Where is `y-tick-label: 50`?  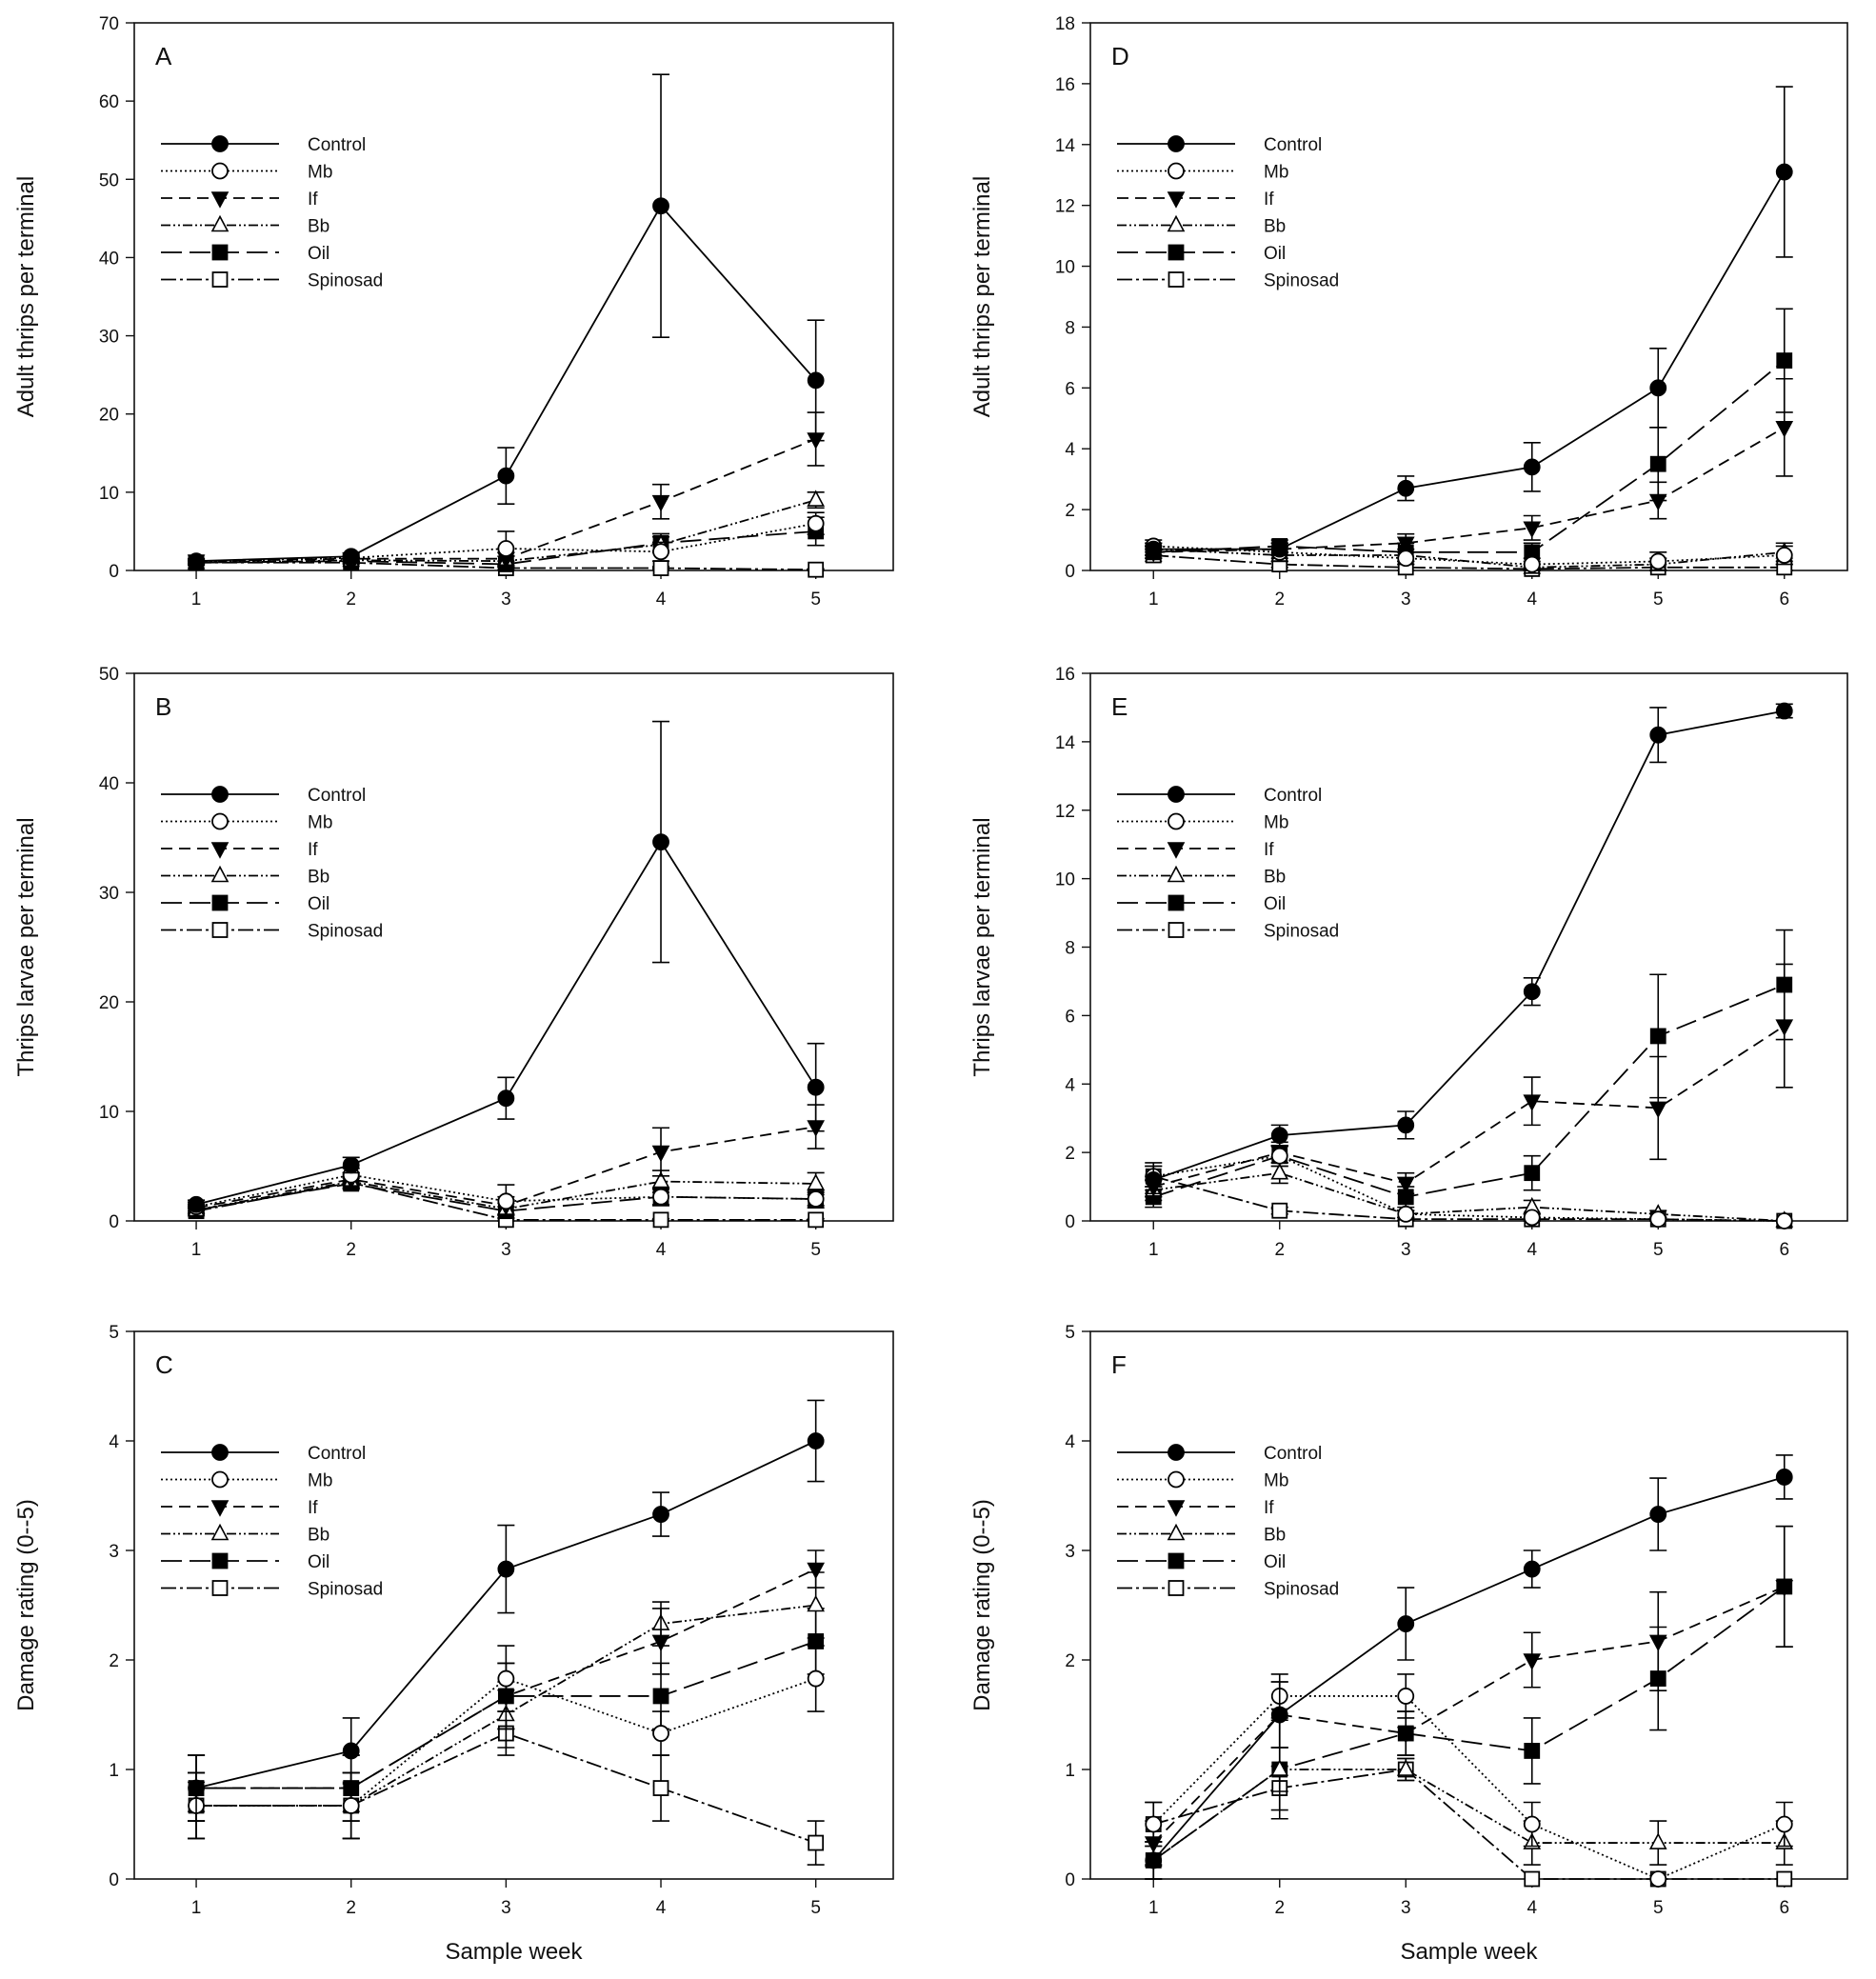 y-tick-label: 50 is located at coordinates (109, 180).